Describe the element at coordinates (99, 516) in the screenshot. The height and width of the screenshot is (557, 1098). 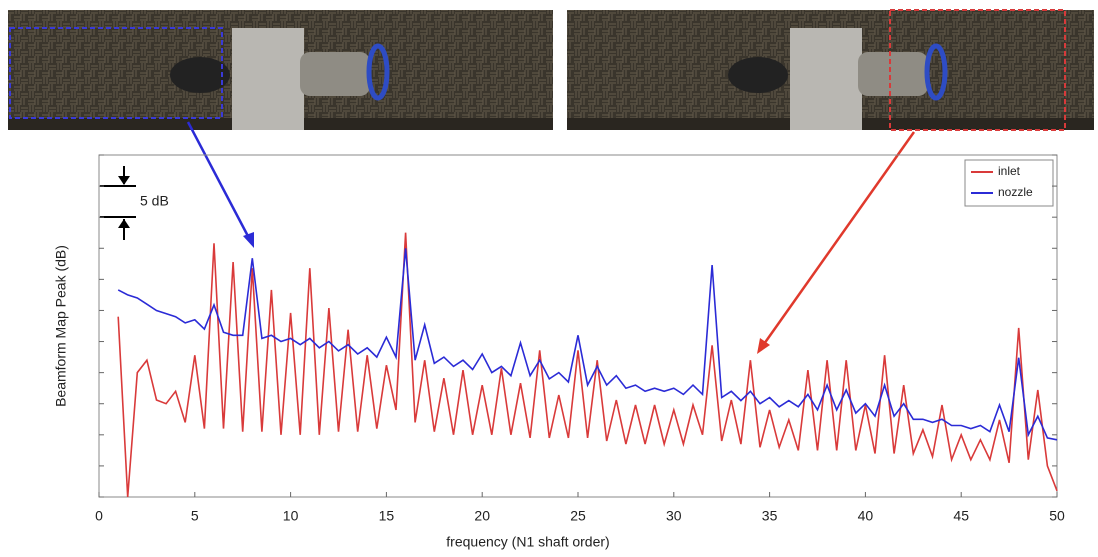
I see `x-tick-label: 0` at that location.